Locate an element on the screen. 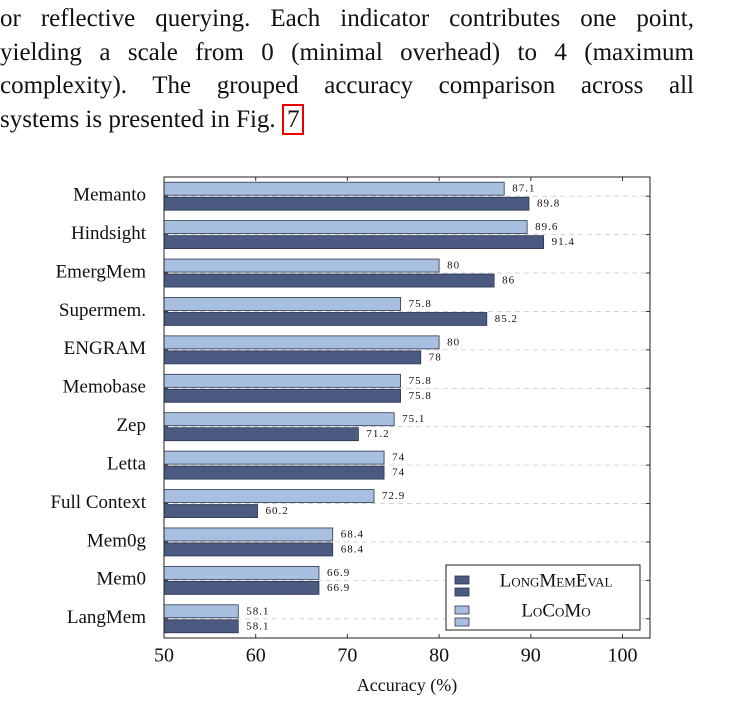  y-tick-label: Full Context is located at coordinates (98, 502).